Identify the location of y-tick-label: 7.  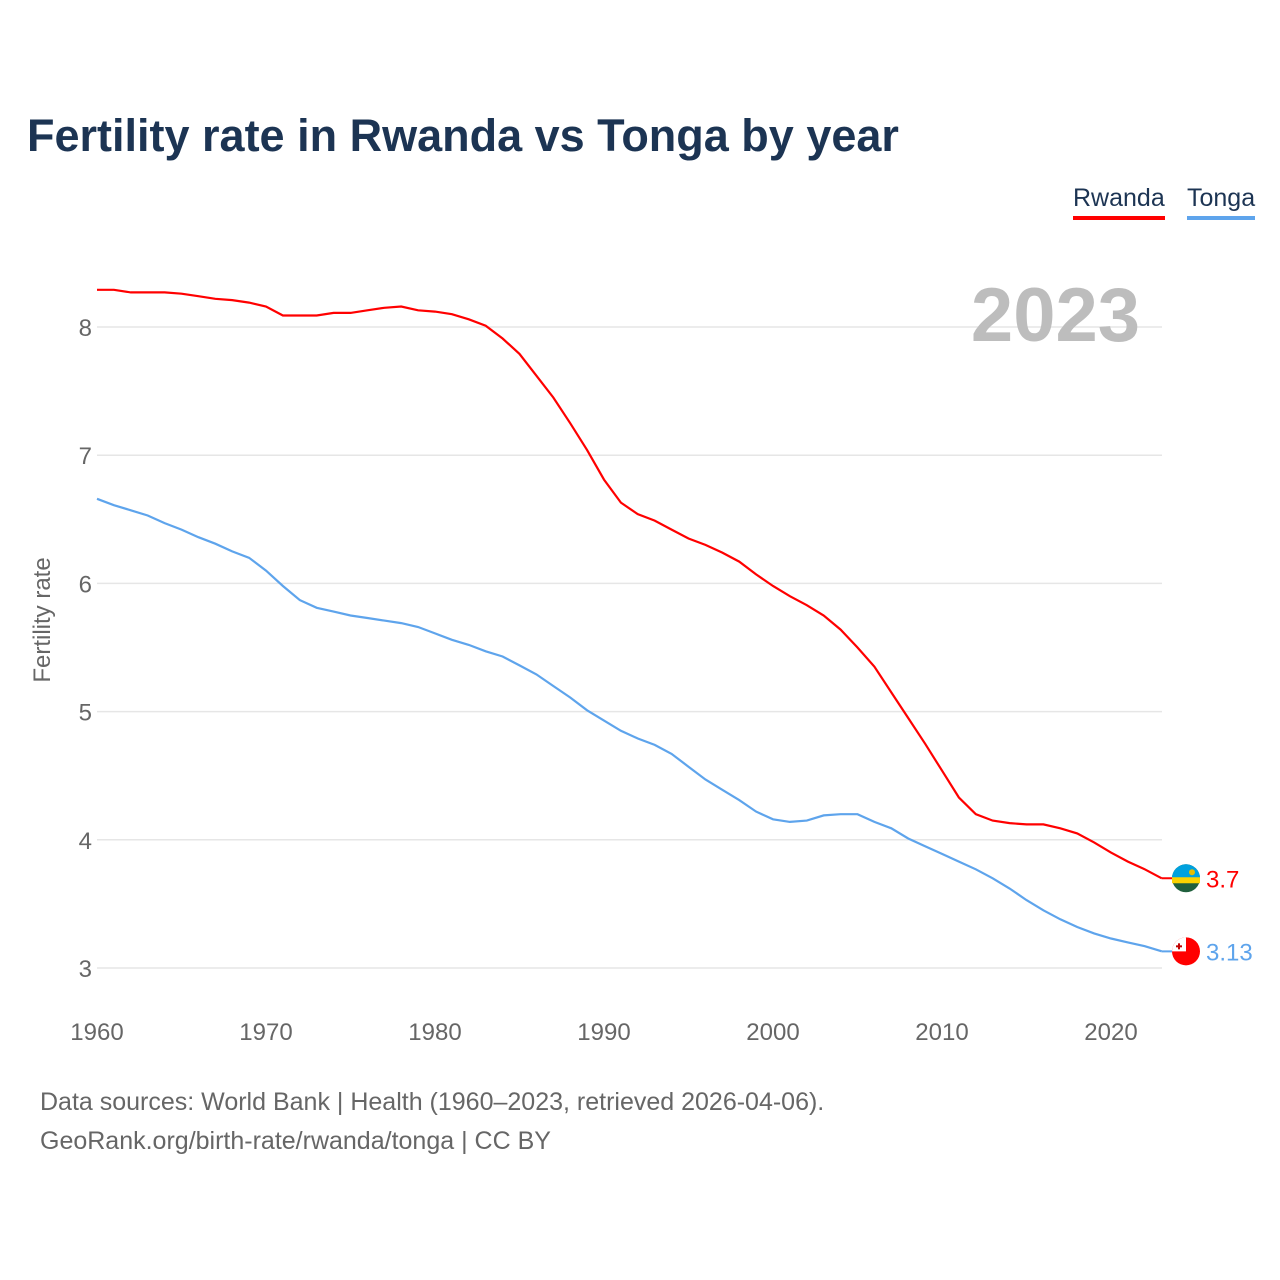
(85, 456).